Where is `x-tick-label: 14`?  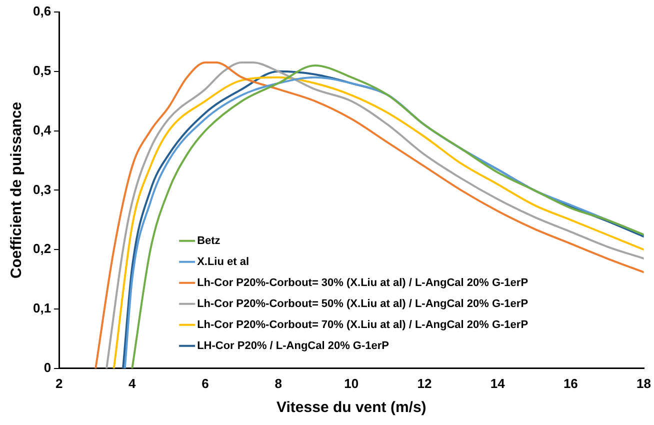 x-tick-label: 14 is located at coordinates (498, 383).